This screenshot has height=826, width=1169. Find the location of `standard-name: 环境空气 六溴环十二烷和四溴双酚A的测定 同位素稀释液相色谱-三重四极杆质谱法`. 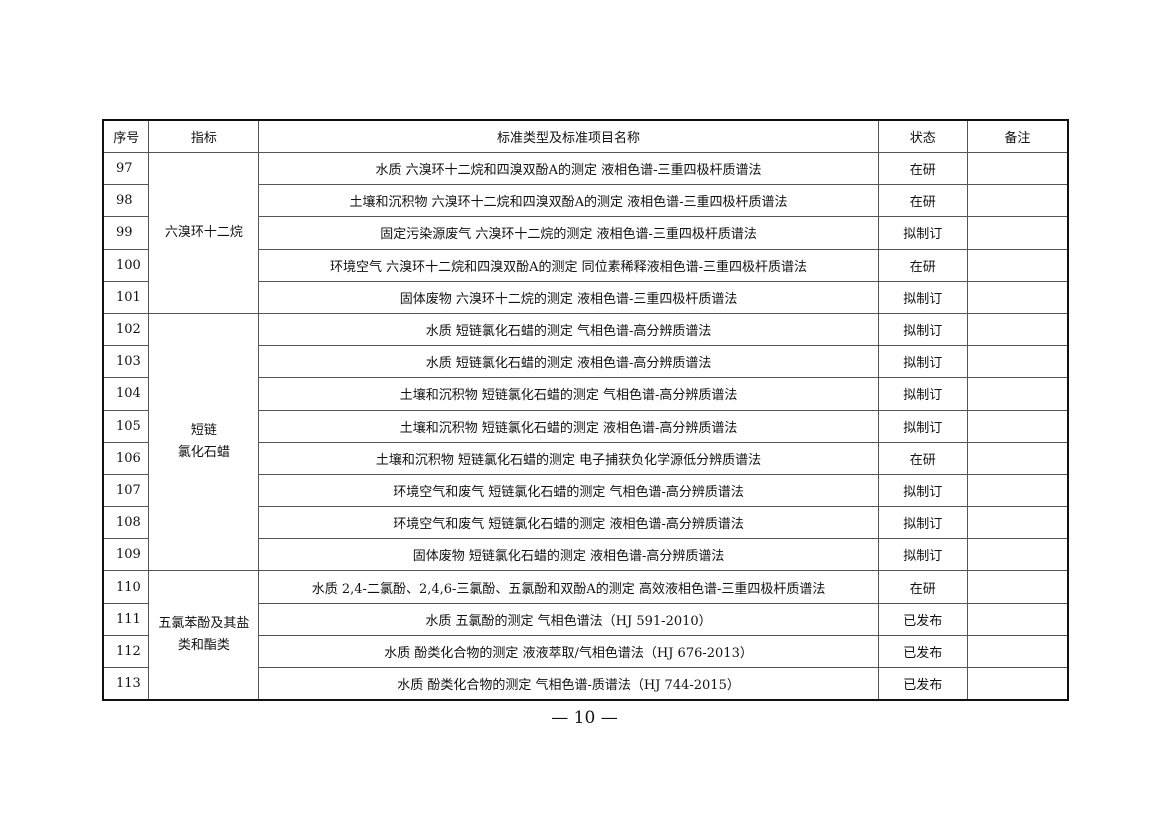

standard-name: 环境空气 六溴环十二烷和四溴双酚A的测定 同位素稀释液相色谱-三重四极杆质谱法 is located at coordinates (568, 265).